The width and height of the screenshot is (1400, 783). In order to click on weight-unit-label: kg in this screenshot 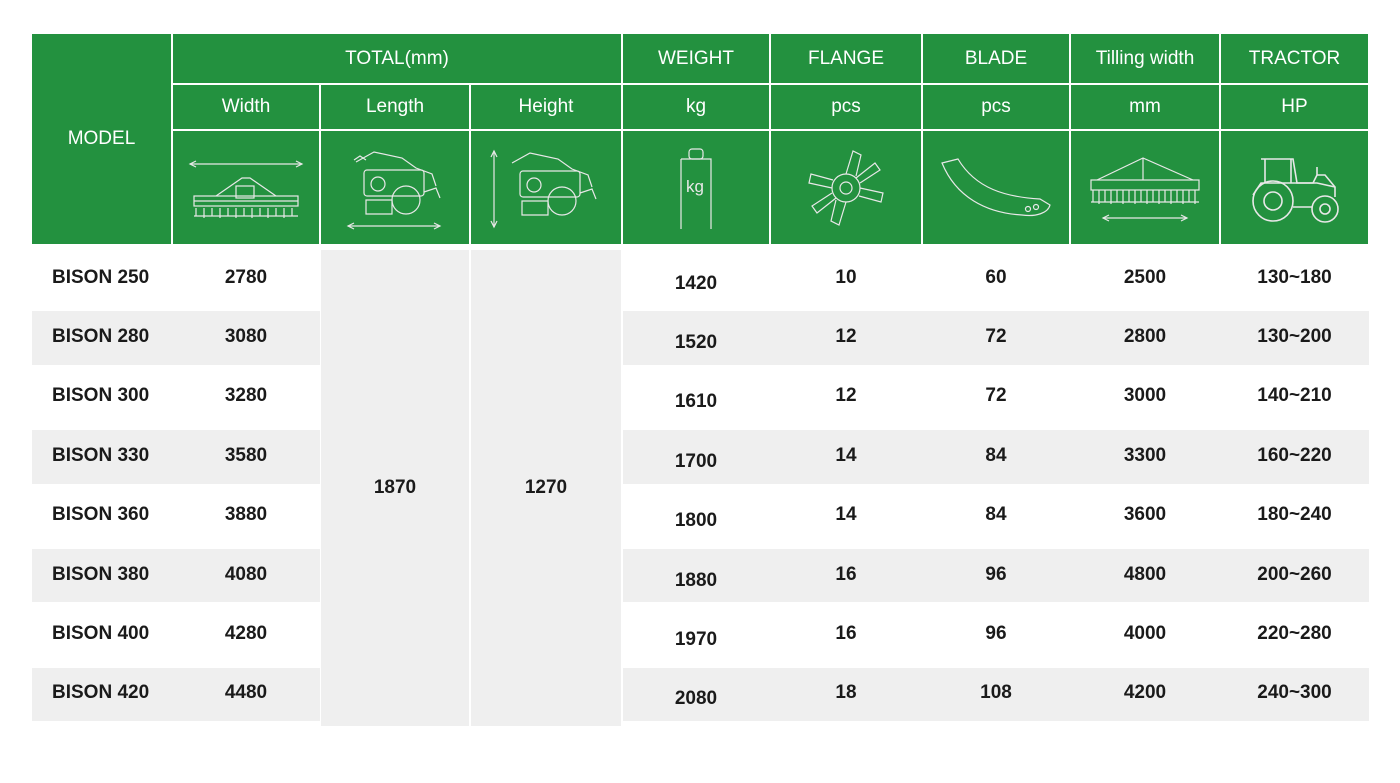, I will do `click(696, 106)`.